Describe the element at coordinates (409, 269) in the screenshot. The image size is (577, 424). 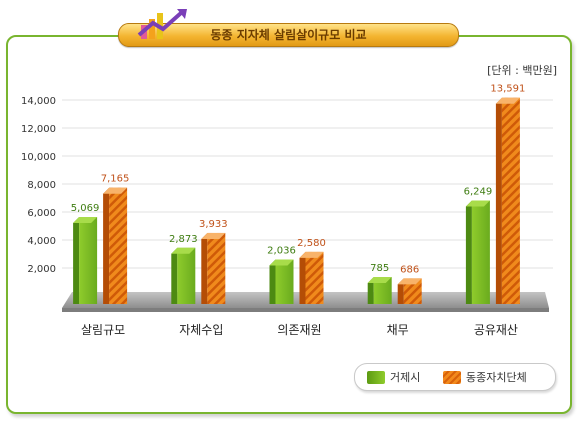
I see `value-label: 686` at that location.